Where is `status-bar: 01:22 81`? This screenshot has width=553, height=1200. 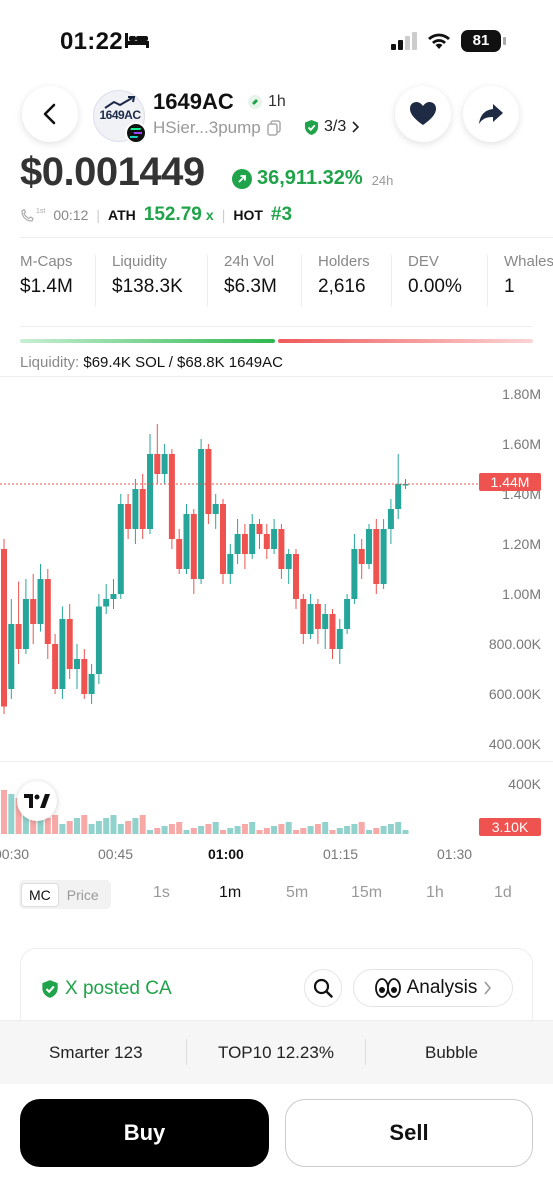 status-bar: 01:22 81 is located at coordinates (276, 40).